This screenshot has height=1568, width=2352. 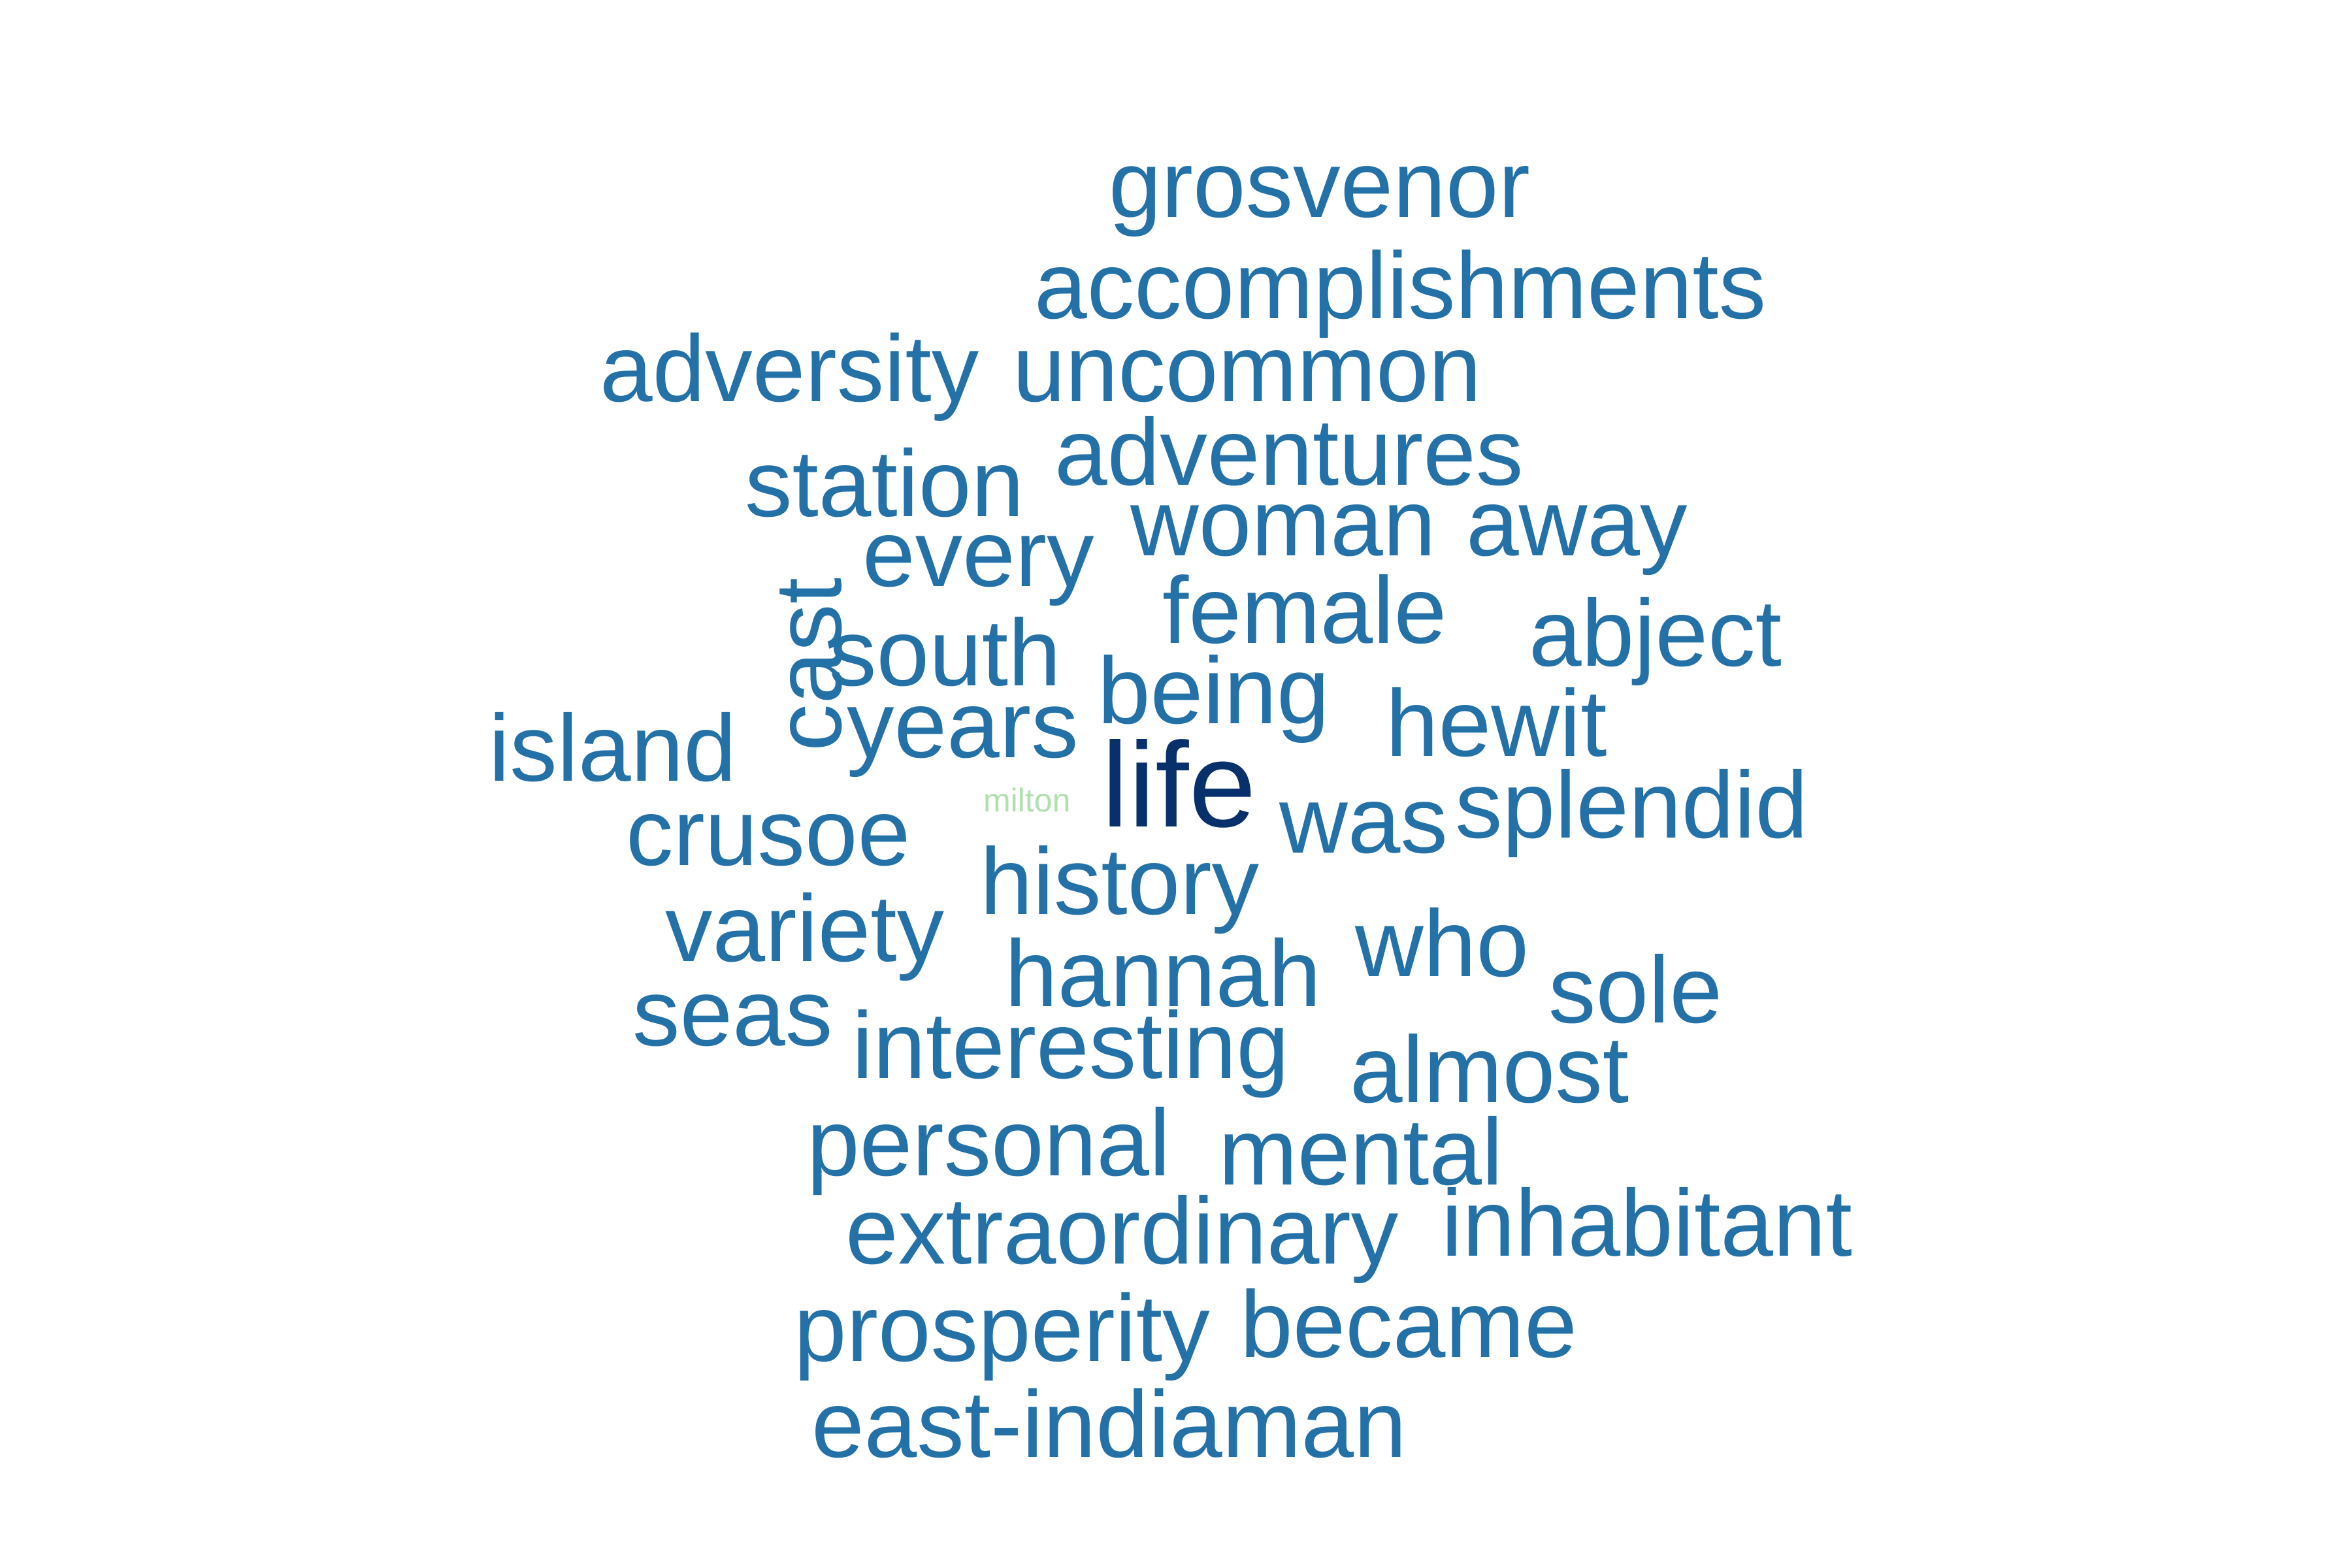 What do you see at coordinates (989, 1143) in the screenshot?
I see `word-personal: personal` at bounding box center [989, 1143].